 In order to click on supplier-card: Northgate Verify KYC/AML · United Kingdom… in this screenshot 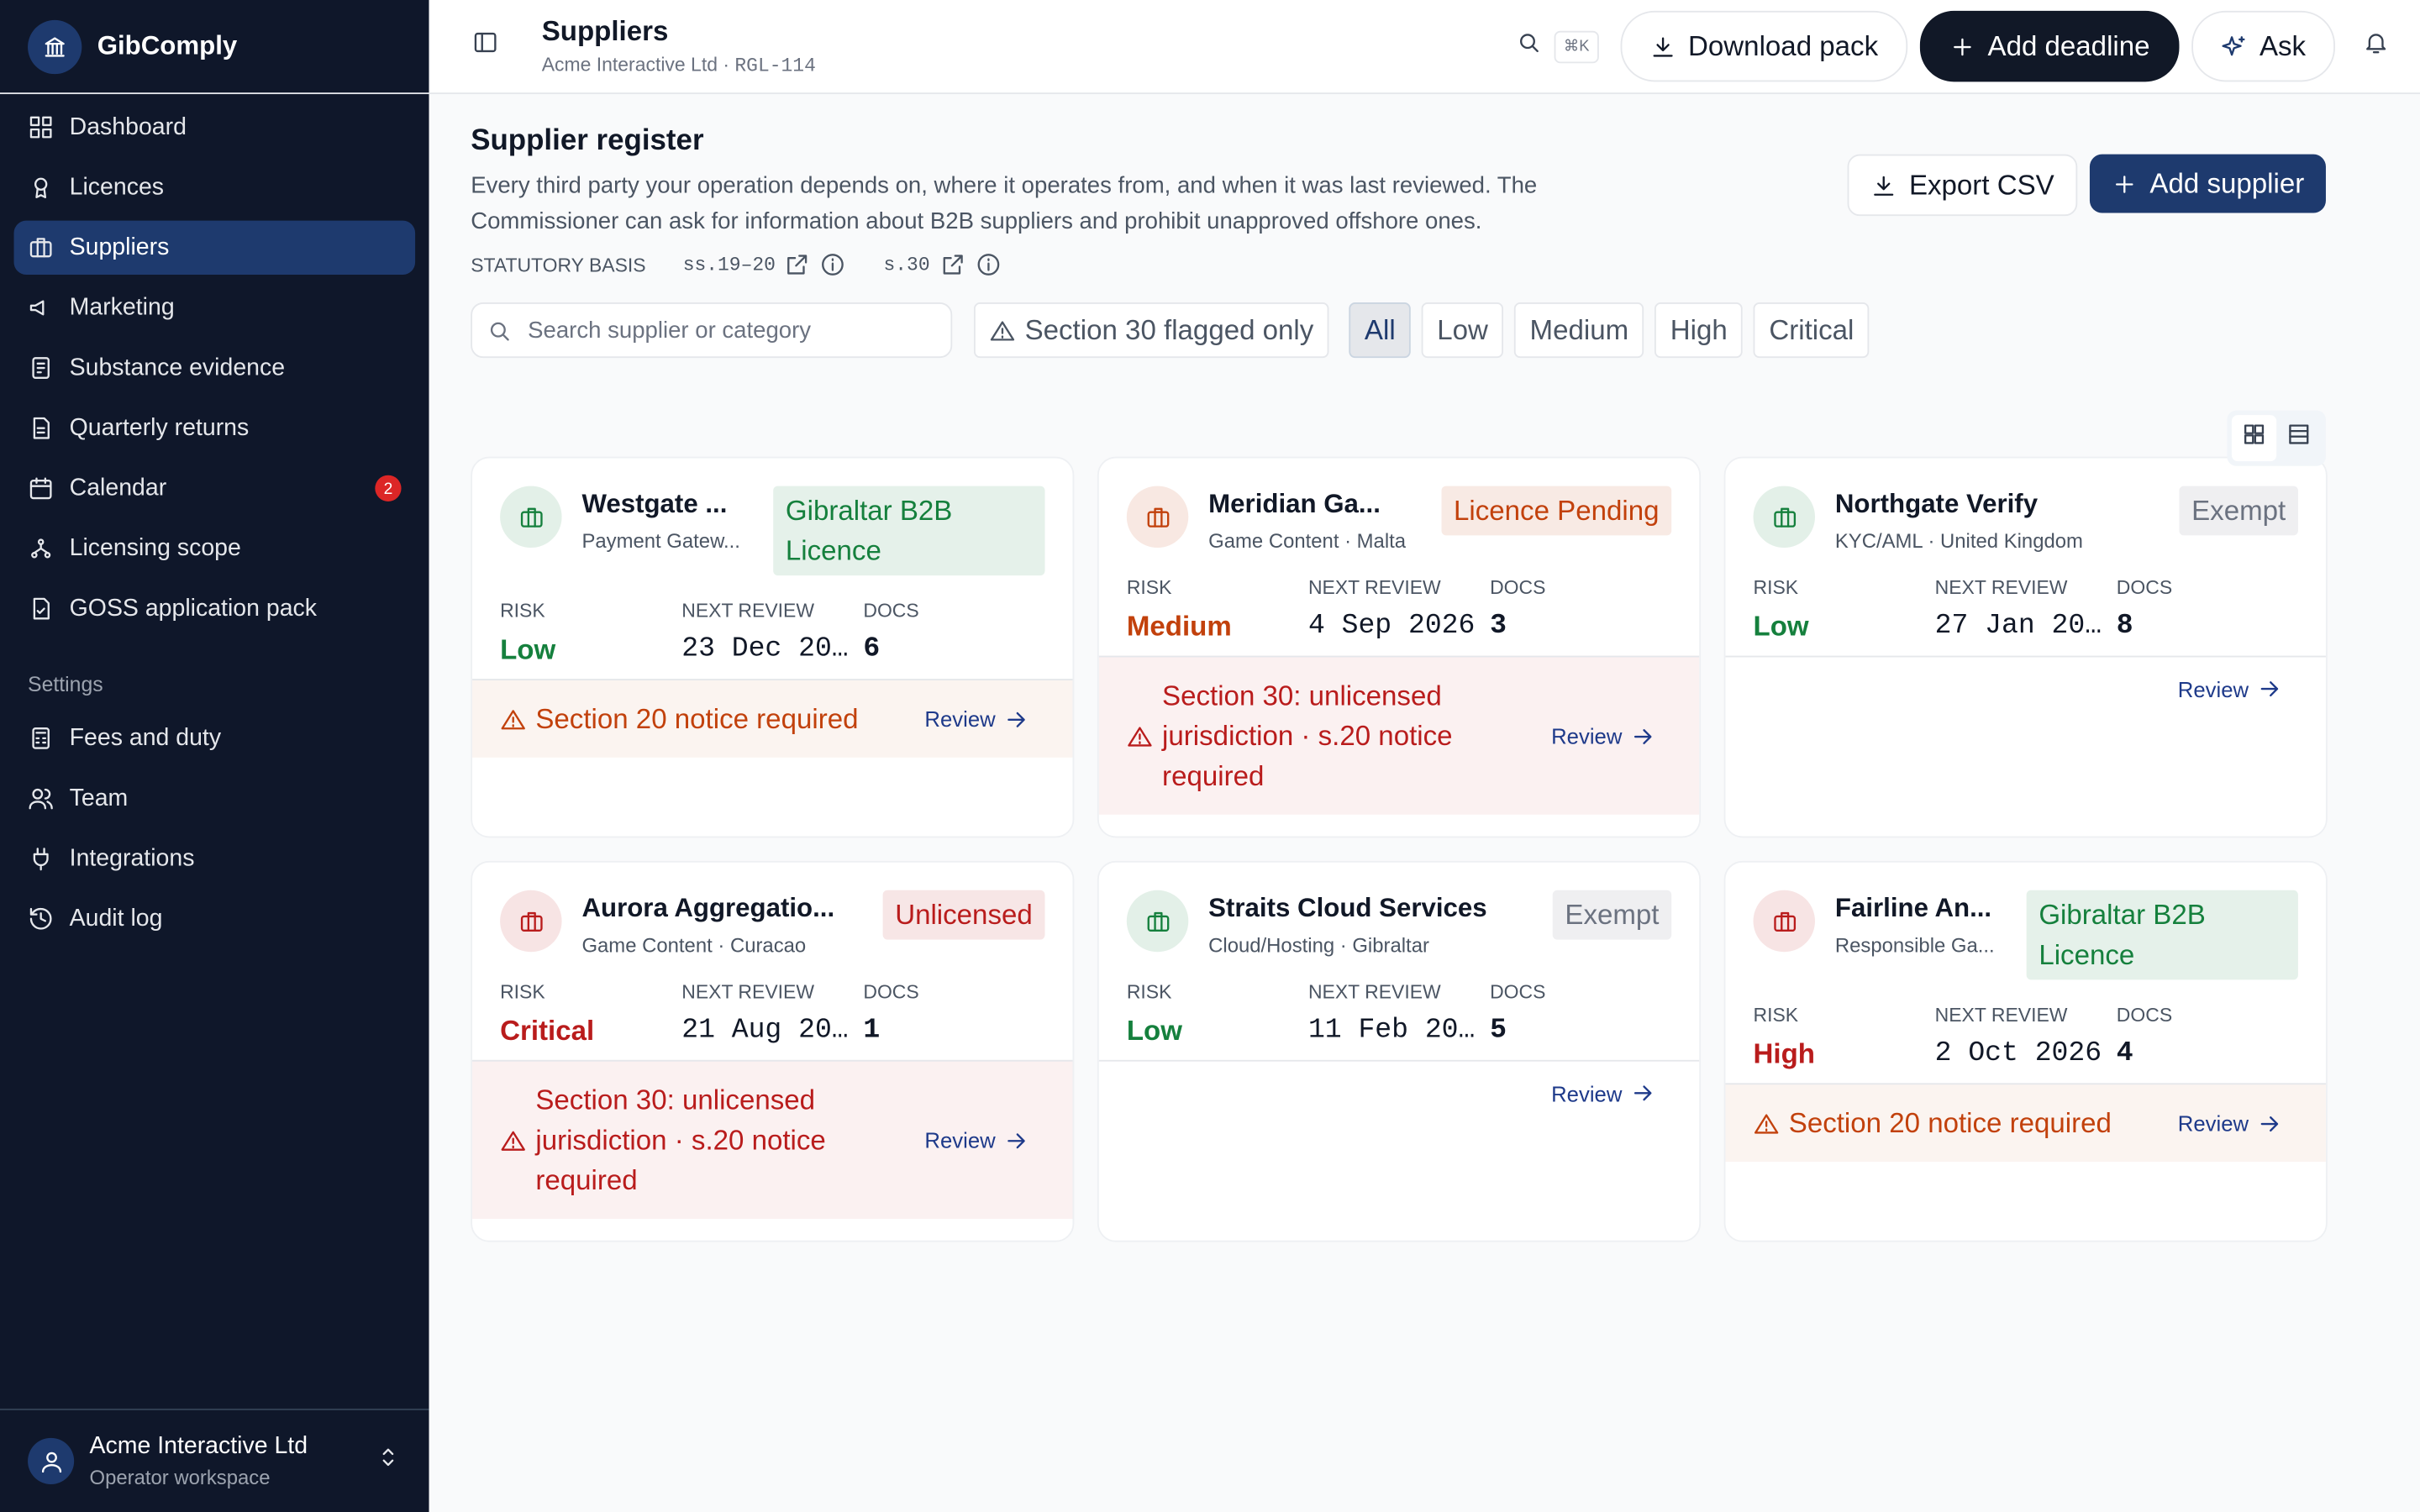, I will do `click(2026, 647)`.